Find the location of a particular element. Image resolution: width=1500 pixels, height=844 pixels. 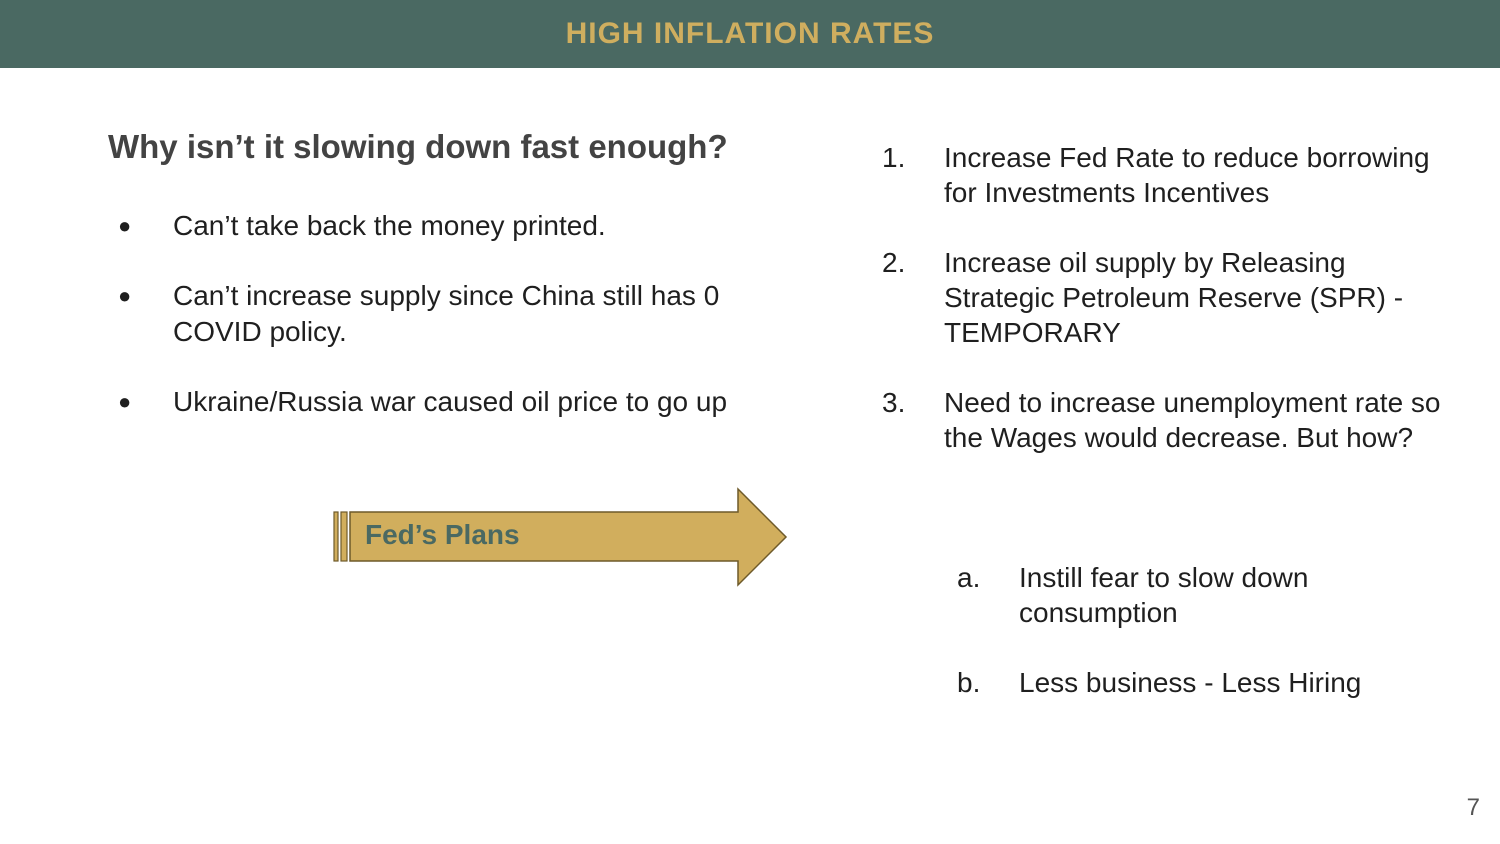

item-number: 2. is located at coordinates (894, 262).